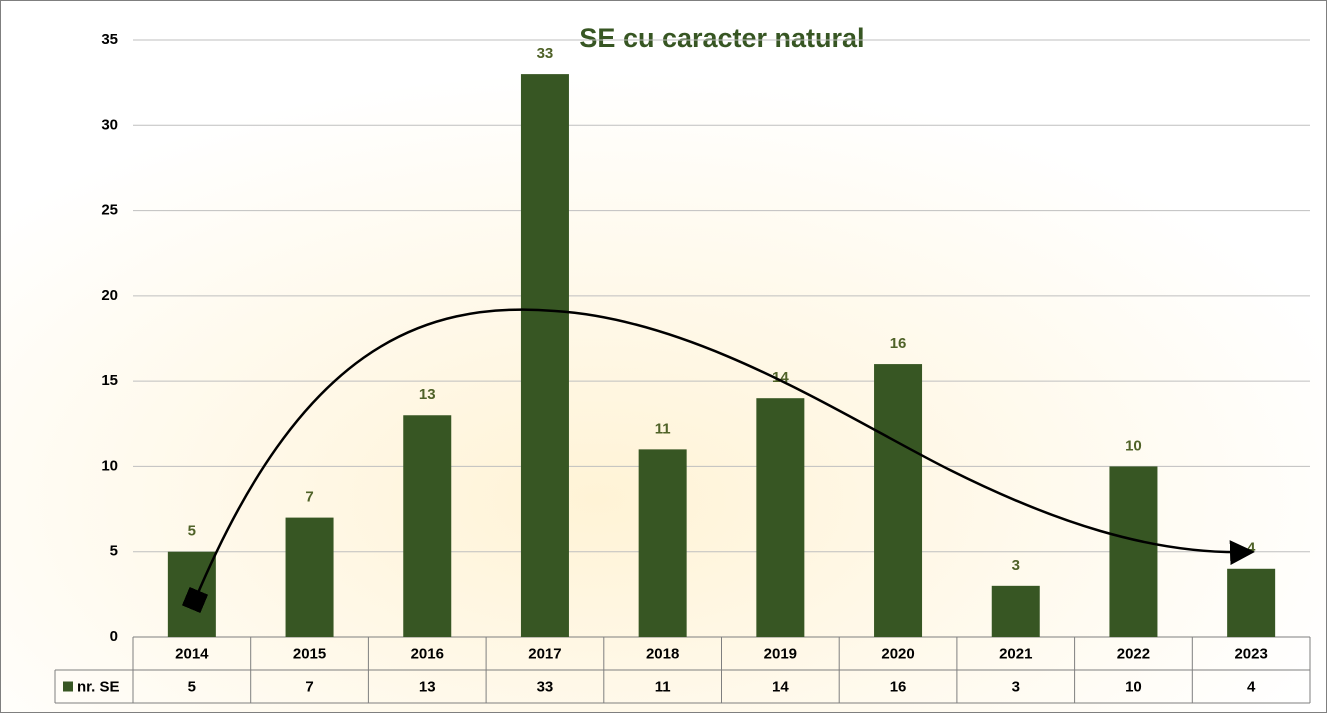 This screenshot has height=713, width=1327. Describe the element at coordinates (109, 210) in the screenshot. I see `y-tick-label: 25` at that location.